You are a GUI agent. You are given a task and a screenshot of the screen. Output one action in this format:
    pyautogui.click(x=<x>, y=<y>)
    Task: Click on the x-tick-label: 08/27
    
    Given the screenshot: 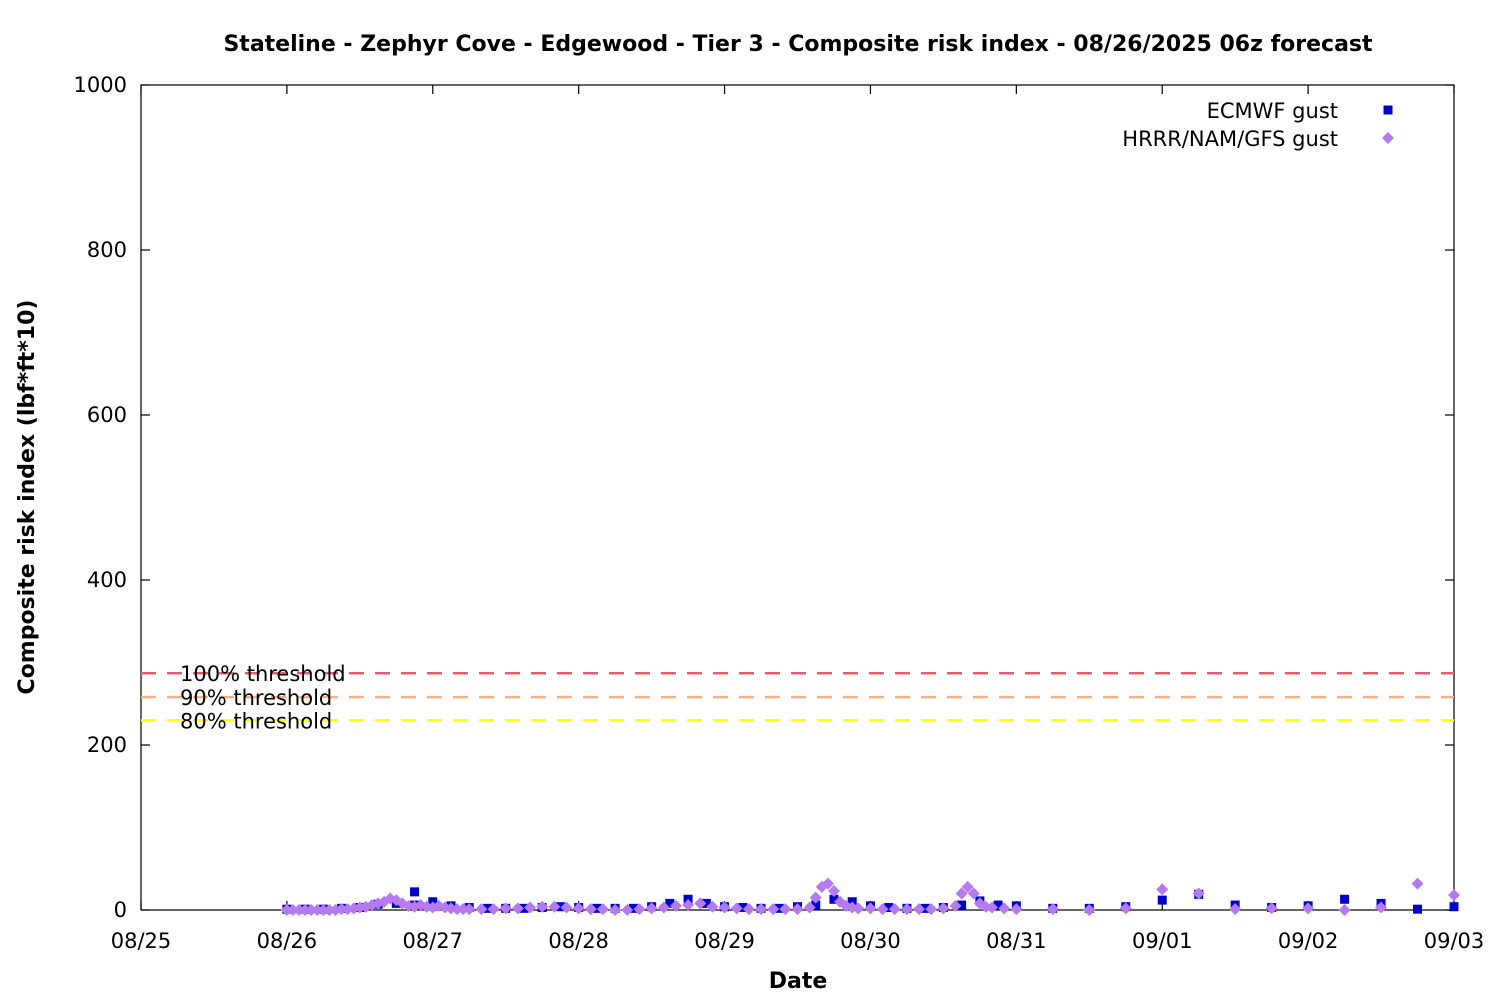 What is the action you would take?
    pyautogui.click(x=433, y=941)
    